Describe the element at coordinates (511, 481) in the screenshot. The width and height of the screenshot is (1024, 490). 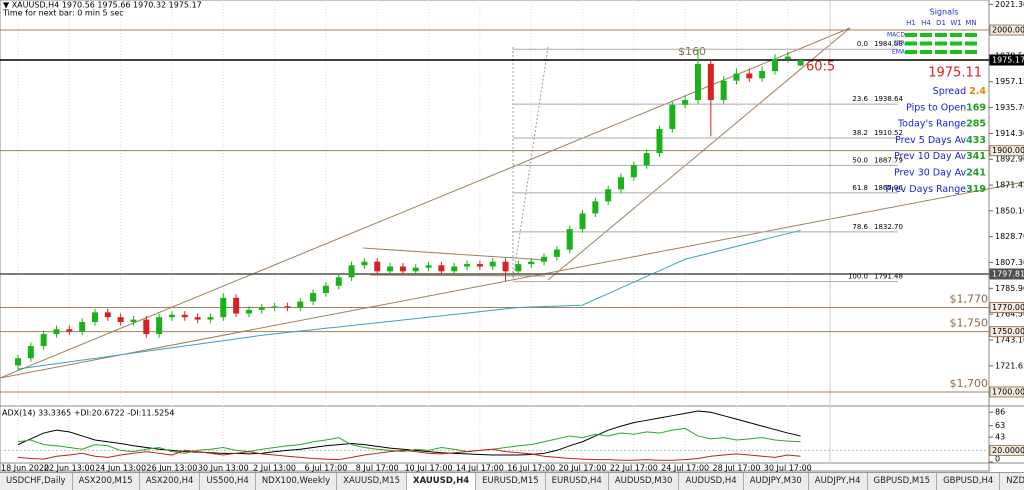
I see `symbol-tab: EURUSD,M15` at that location.